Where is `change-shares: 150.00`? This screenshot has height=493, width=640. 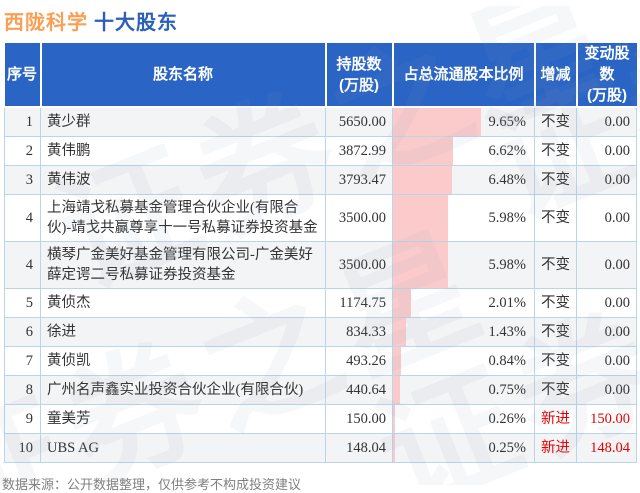
change-shares: 150.00 is located at coordinates (606, 418).